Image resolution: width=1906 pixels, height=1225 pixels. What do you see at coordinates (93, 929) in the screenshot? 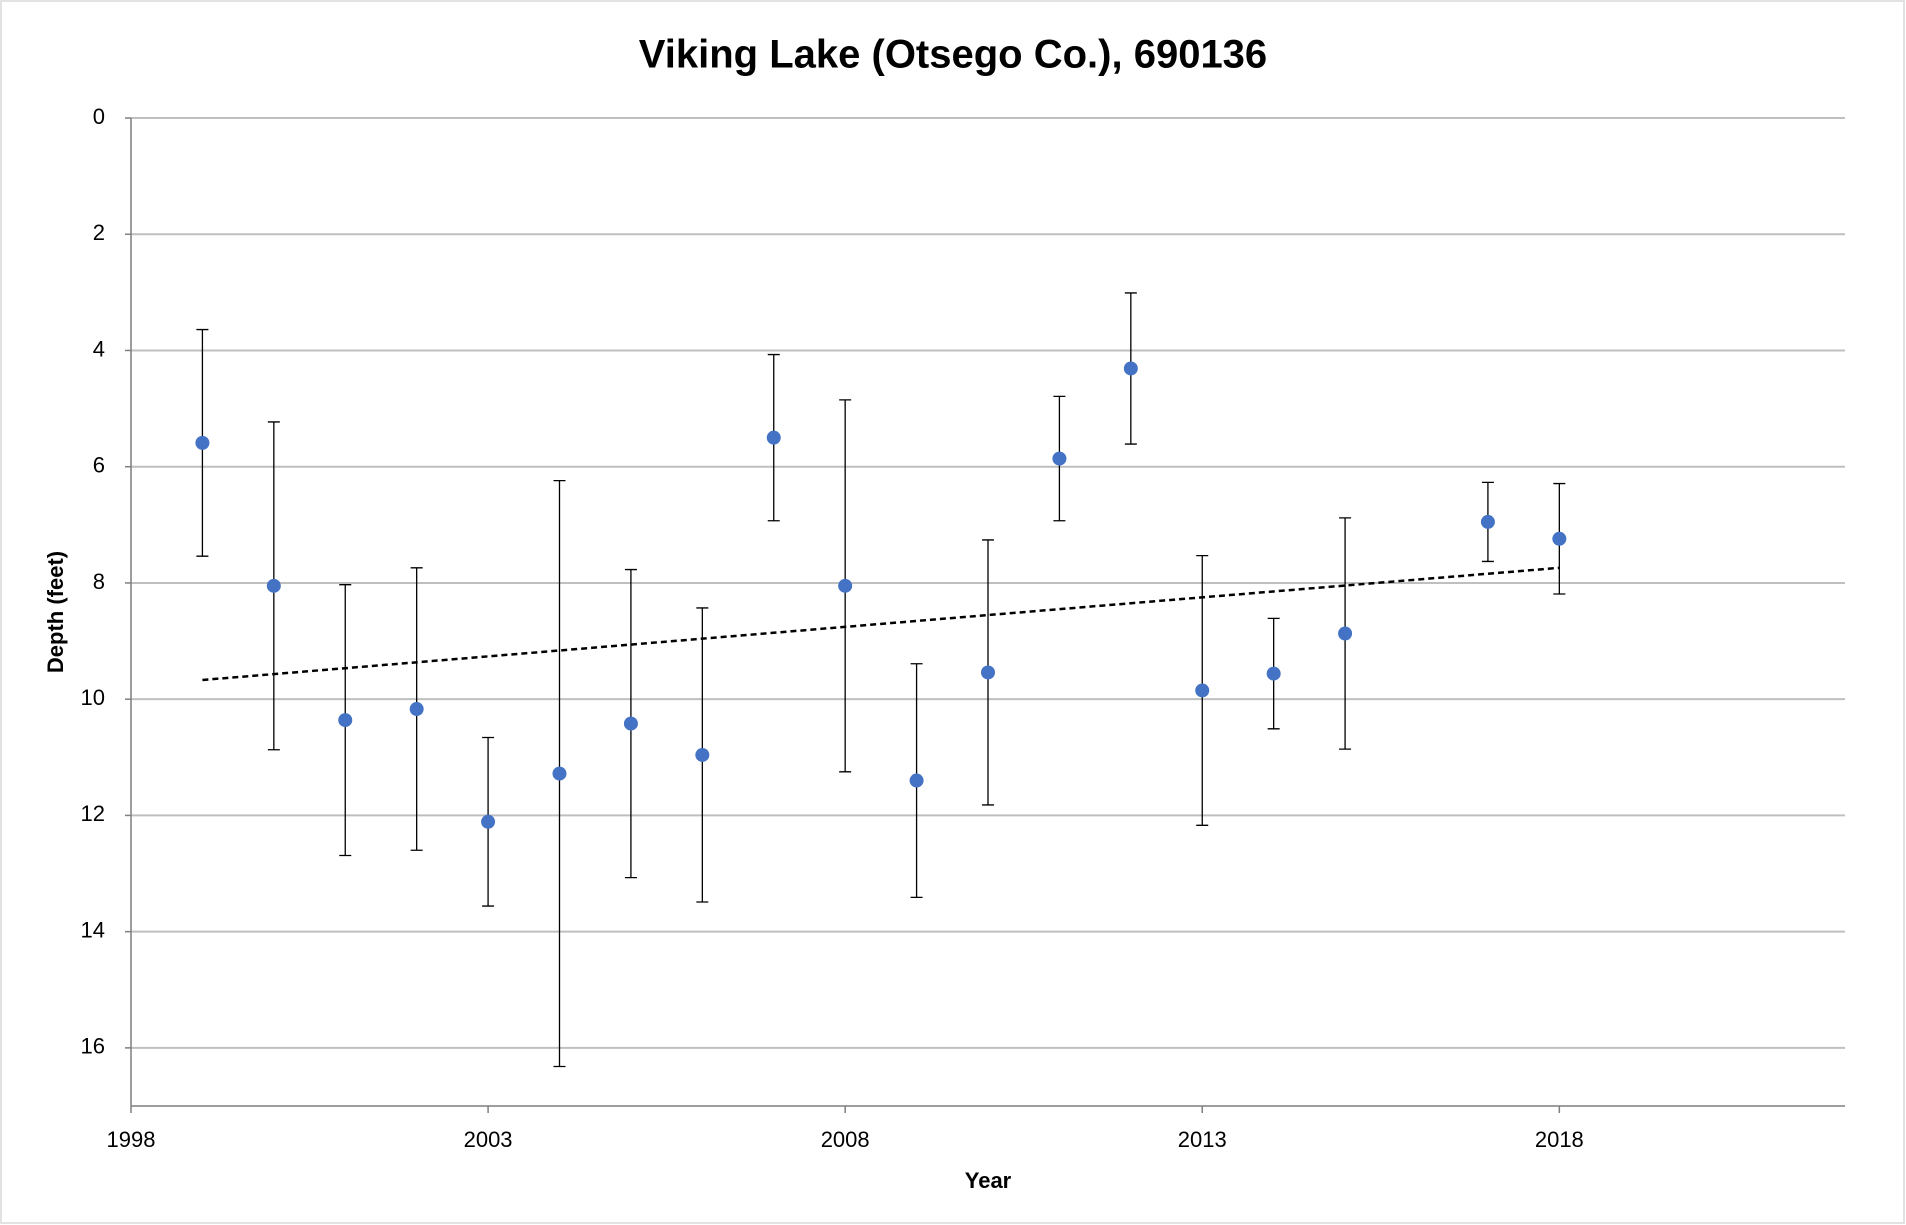
I see `y-tick-label: 14` at bounding box center [93, 929].